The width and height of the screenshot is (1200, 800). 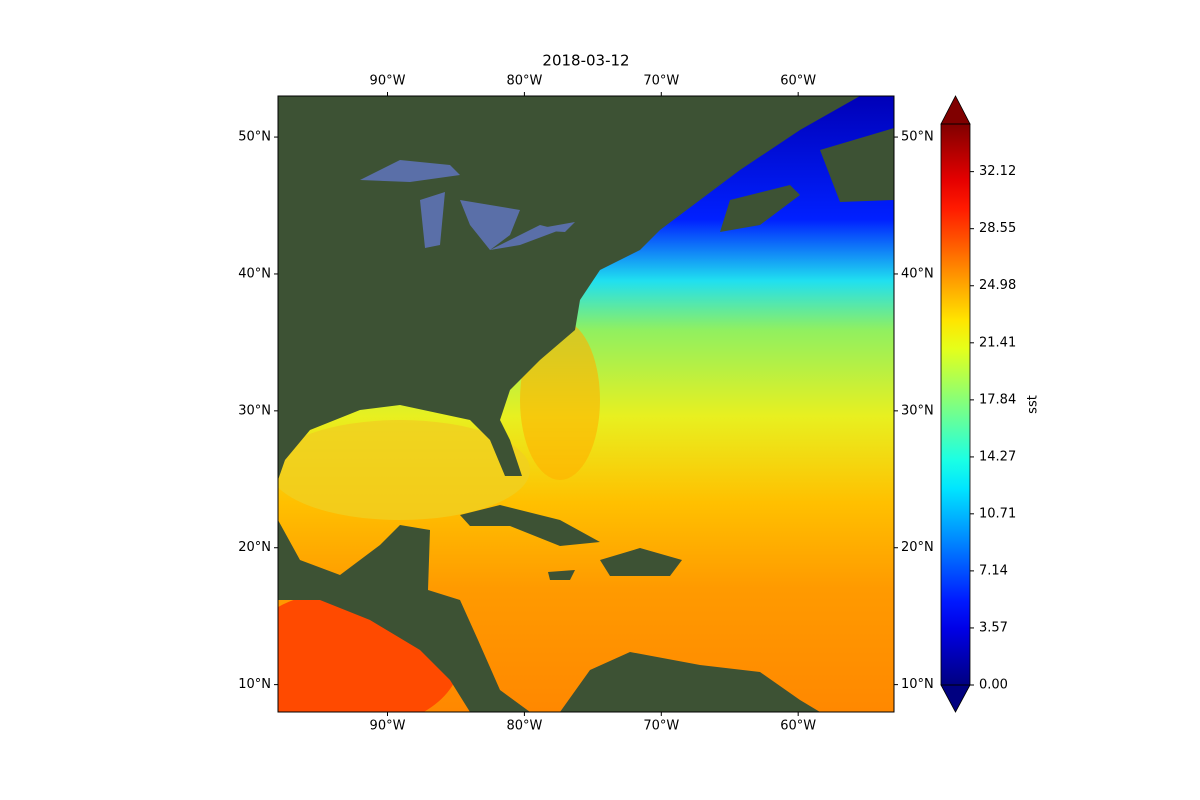 What do you see at coordinates (997, 285) in the screenshot?
I see `colorbar-tick-label: 24.98` at bounding box center [997, 285].